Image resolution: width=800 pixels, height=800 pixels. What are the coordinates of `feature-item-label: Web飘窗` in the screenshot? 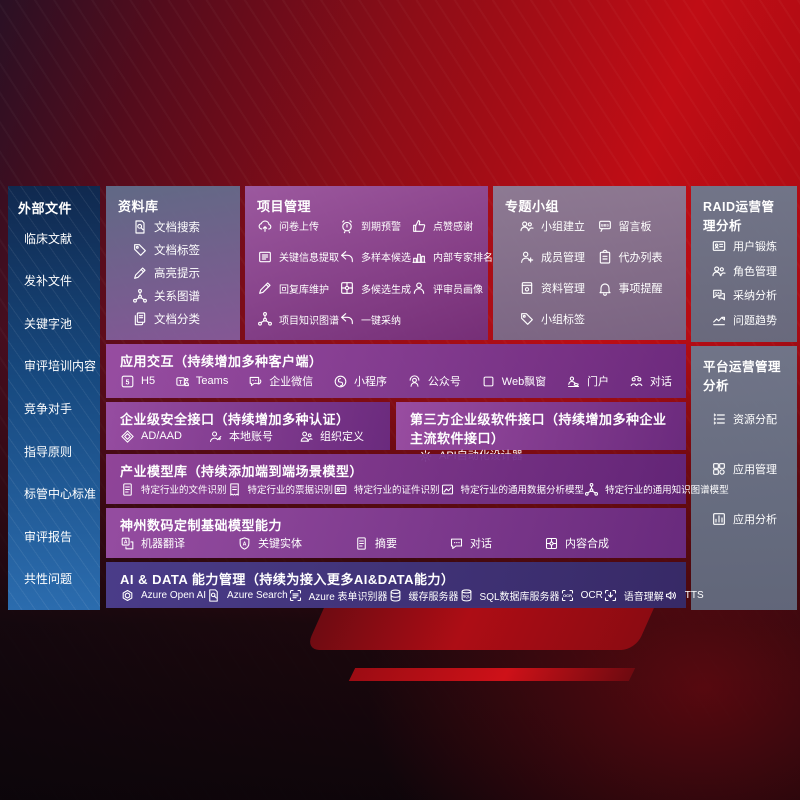 It's located at (524, 382).